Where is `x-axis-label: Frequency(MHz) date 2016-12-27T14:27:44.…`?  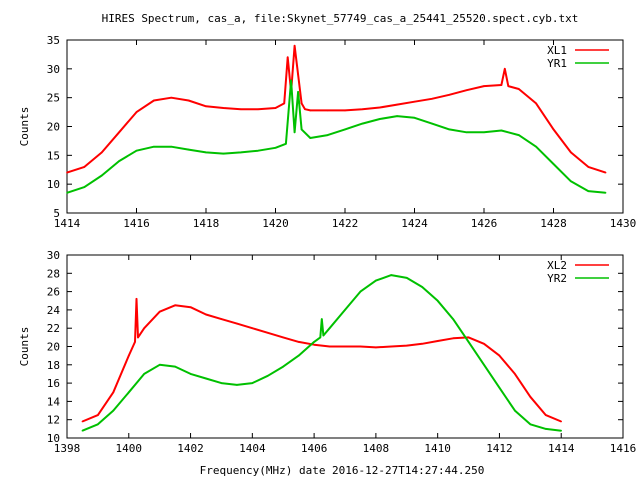 x-axis-label: Frequency(MHz) date 2016-12-27T14:27:44.… is located at coordinates (342, 470).